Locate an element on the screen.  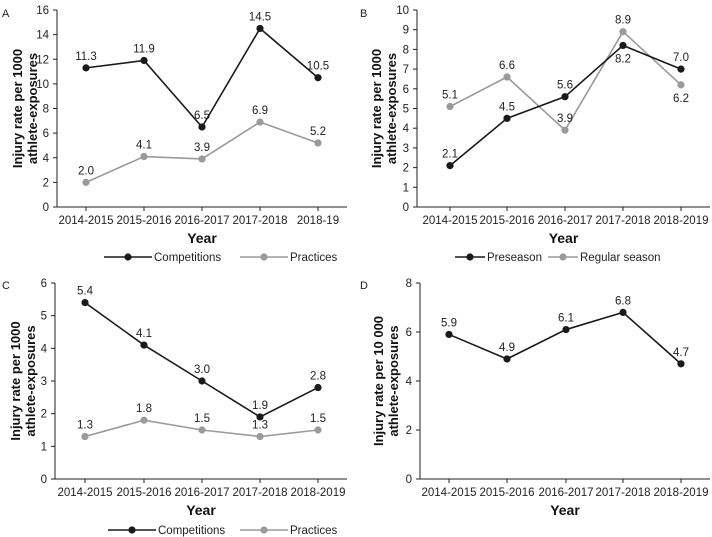
x-axis-title: Year is located at coordinates (565, 510).